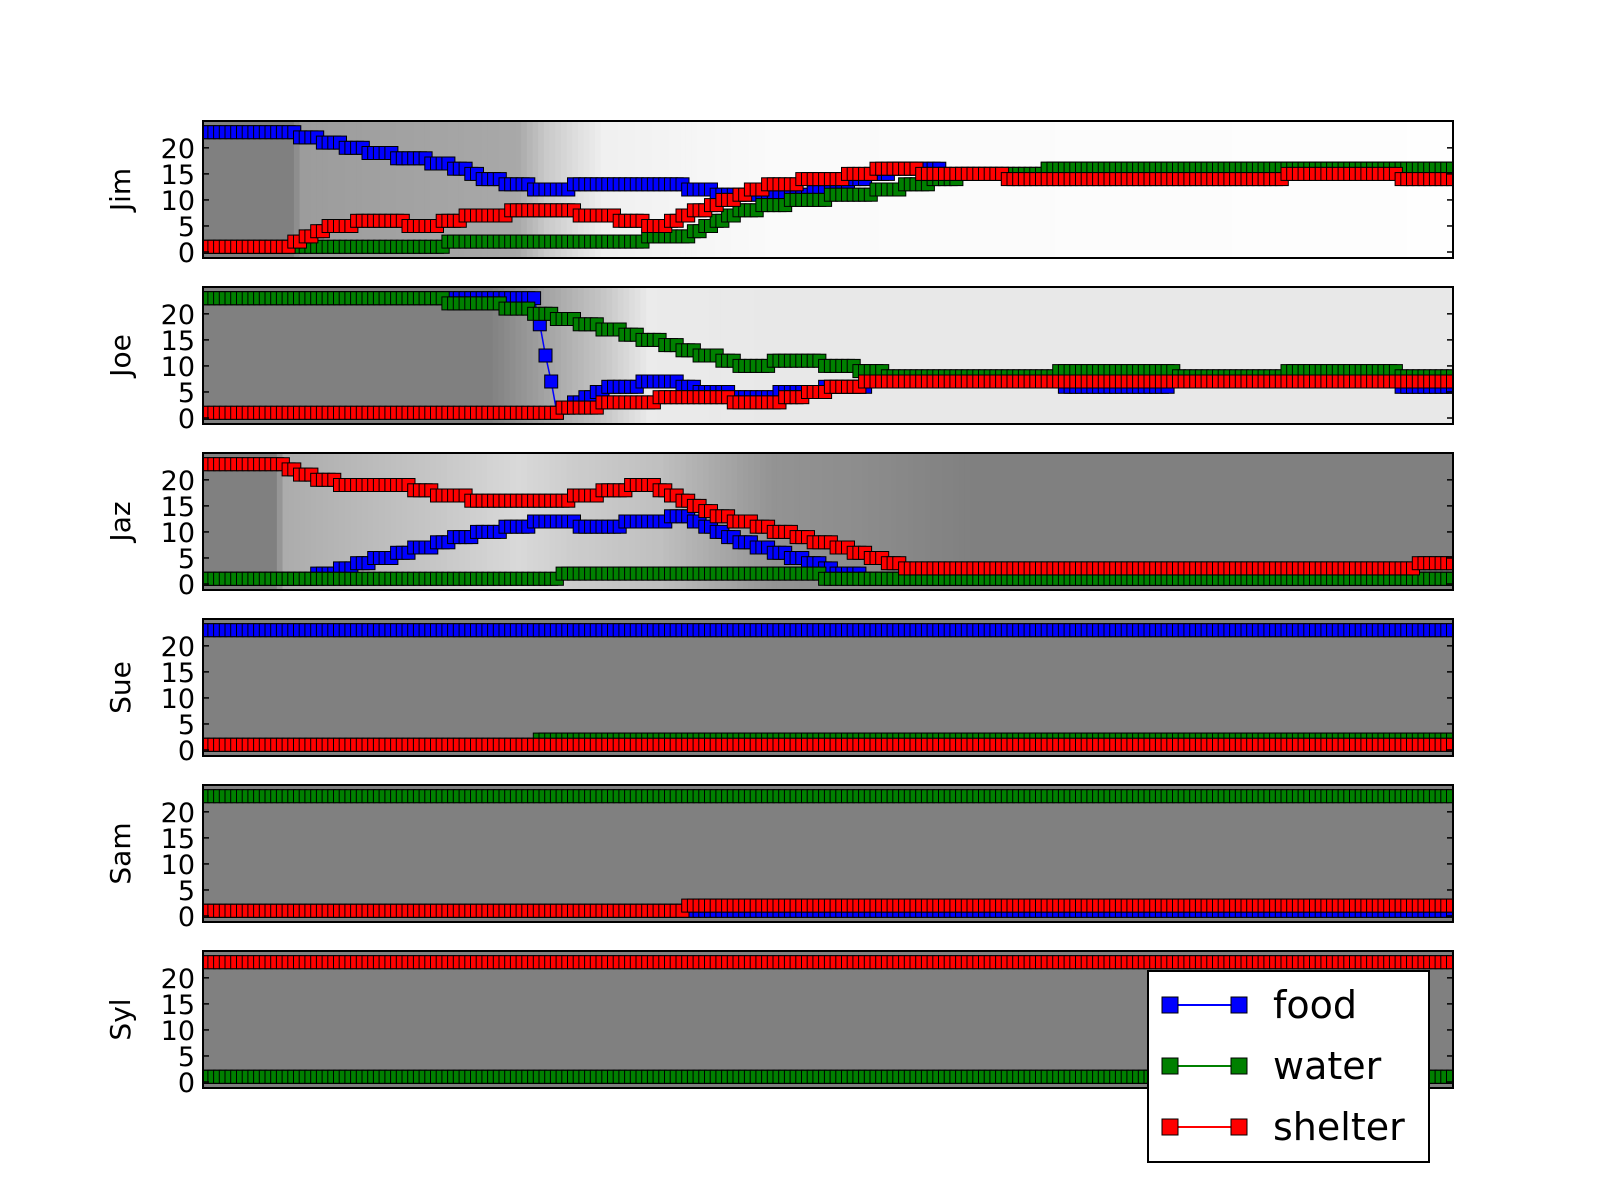  I want to click on ytick-label: 10, so click(178, 699).